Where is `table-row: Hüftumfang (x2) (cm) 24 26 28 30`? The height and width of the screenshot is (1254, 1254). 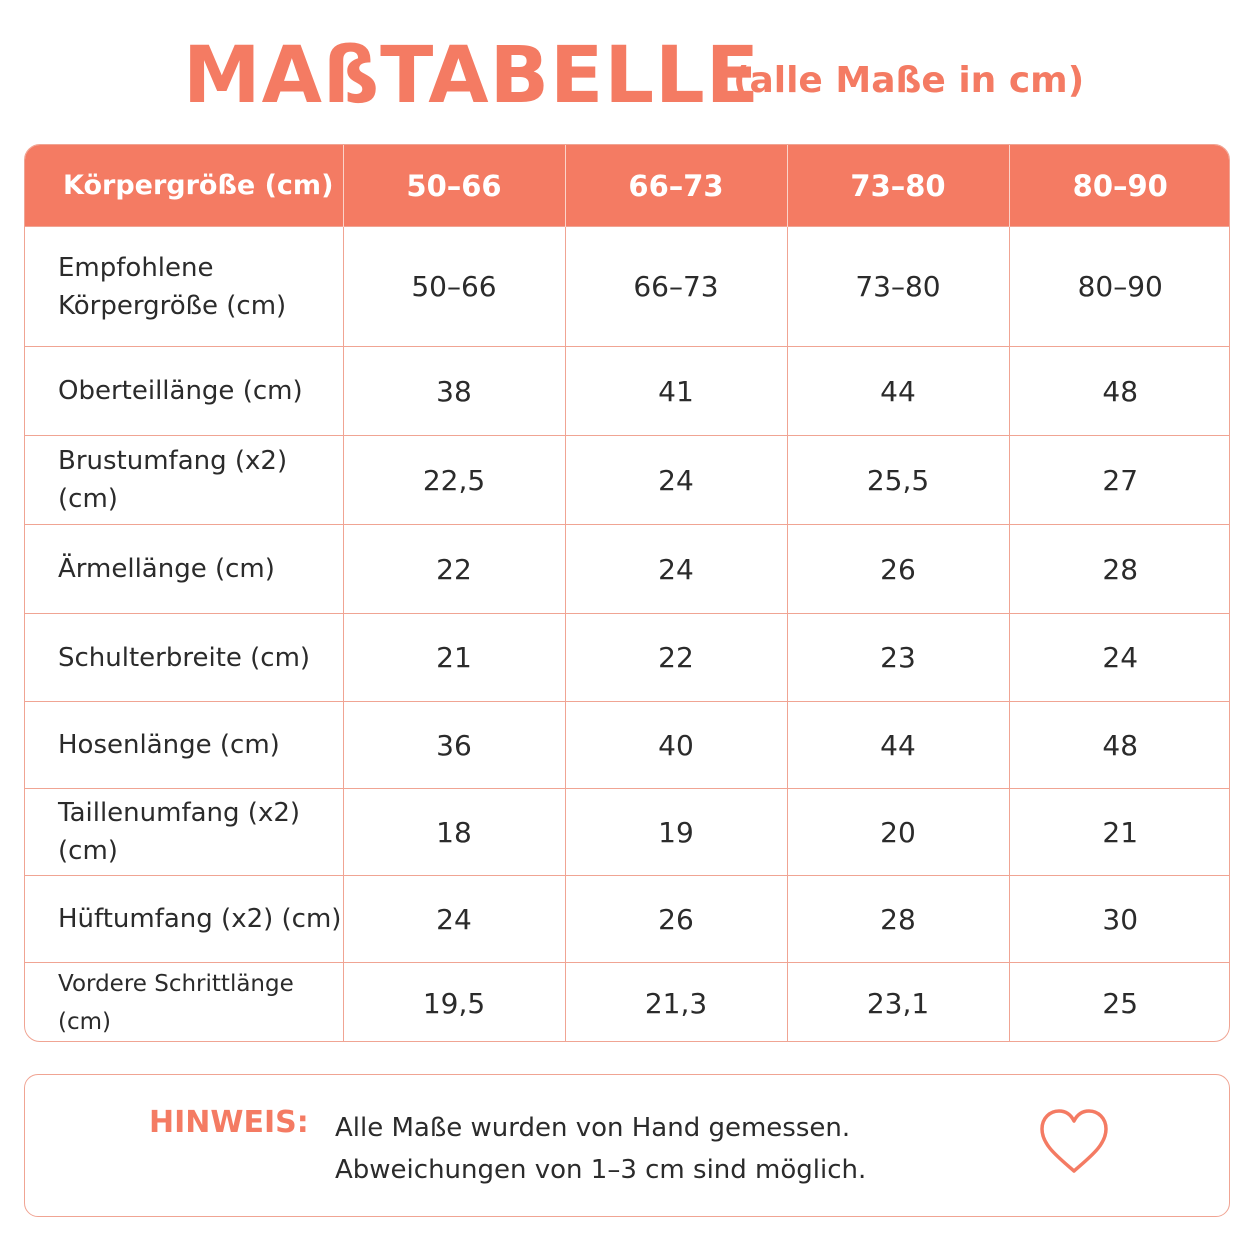 table-row: Hüftumfang (x2) (cm) 24 26 28 30 is located at coordinates (627, 919).